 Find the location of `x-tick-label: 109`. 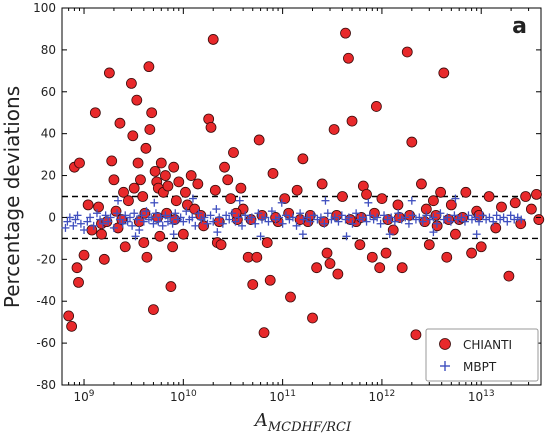

x-tick-label: 109 is located at coordinates (84, 396).